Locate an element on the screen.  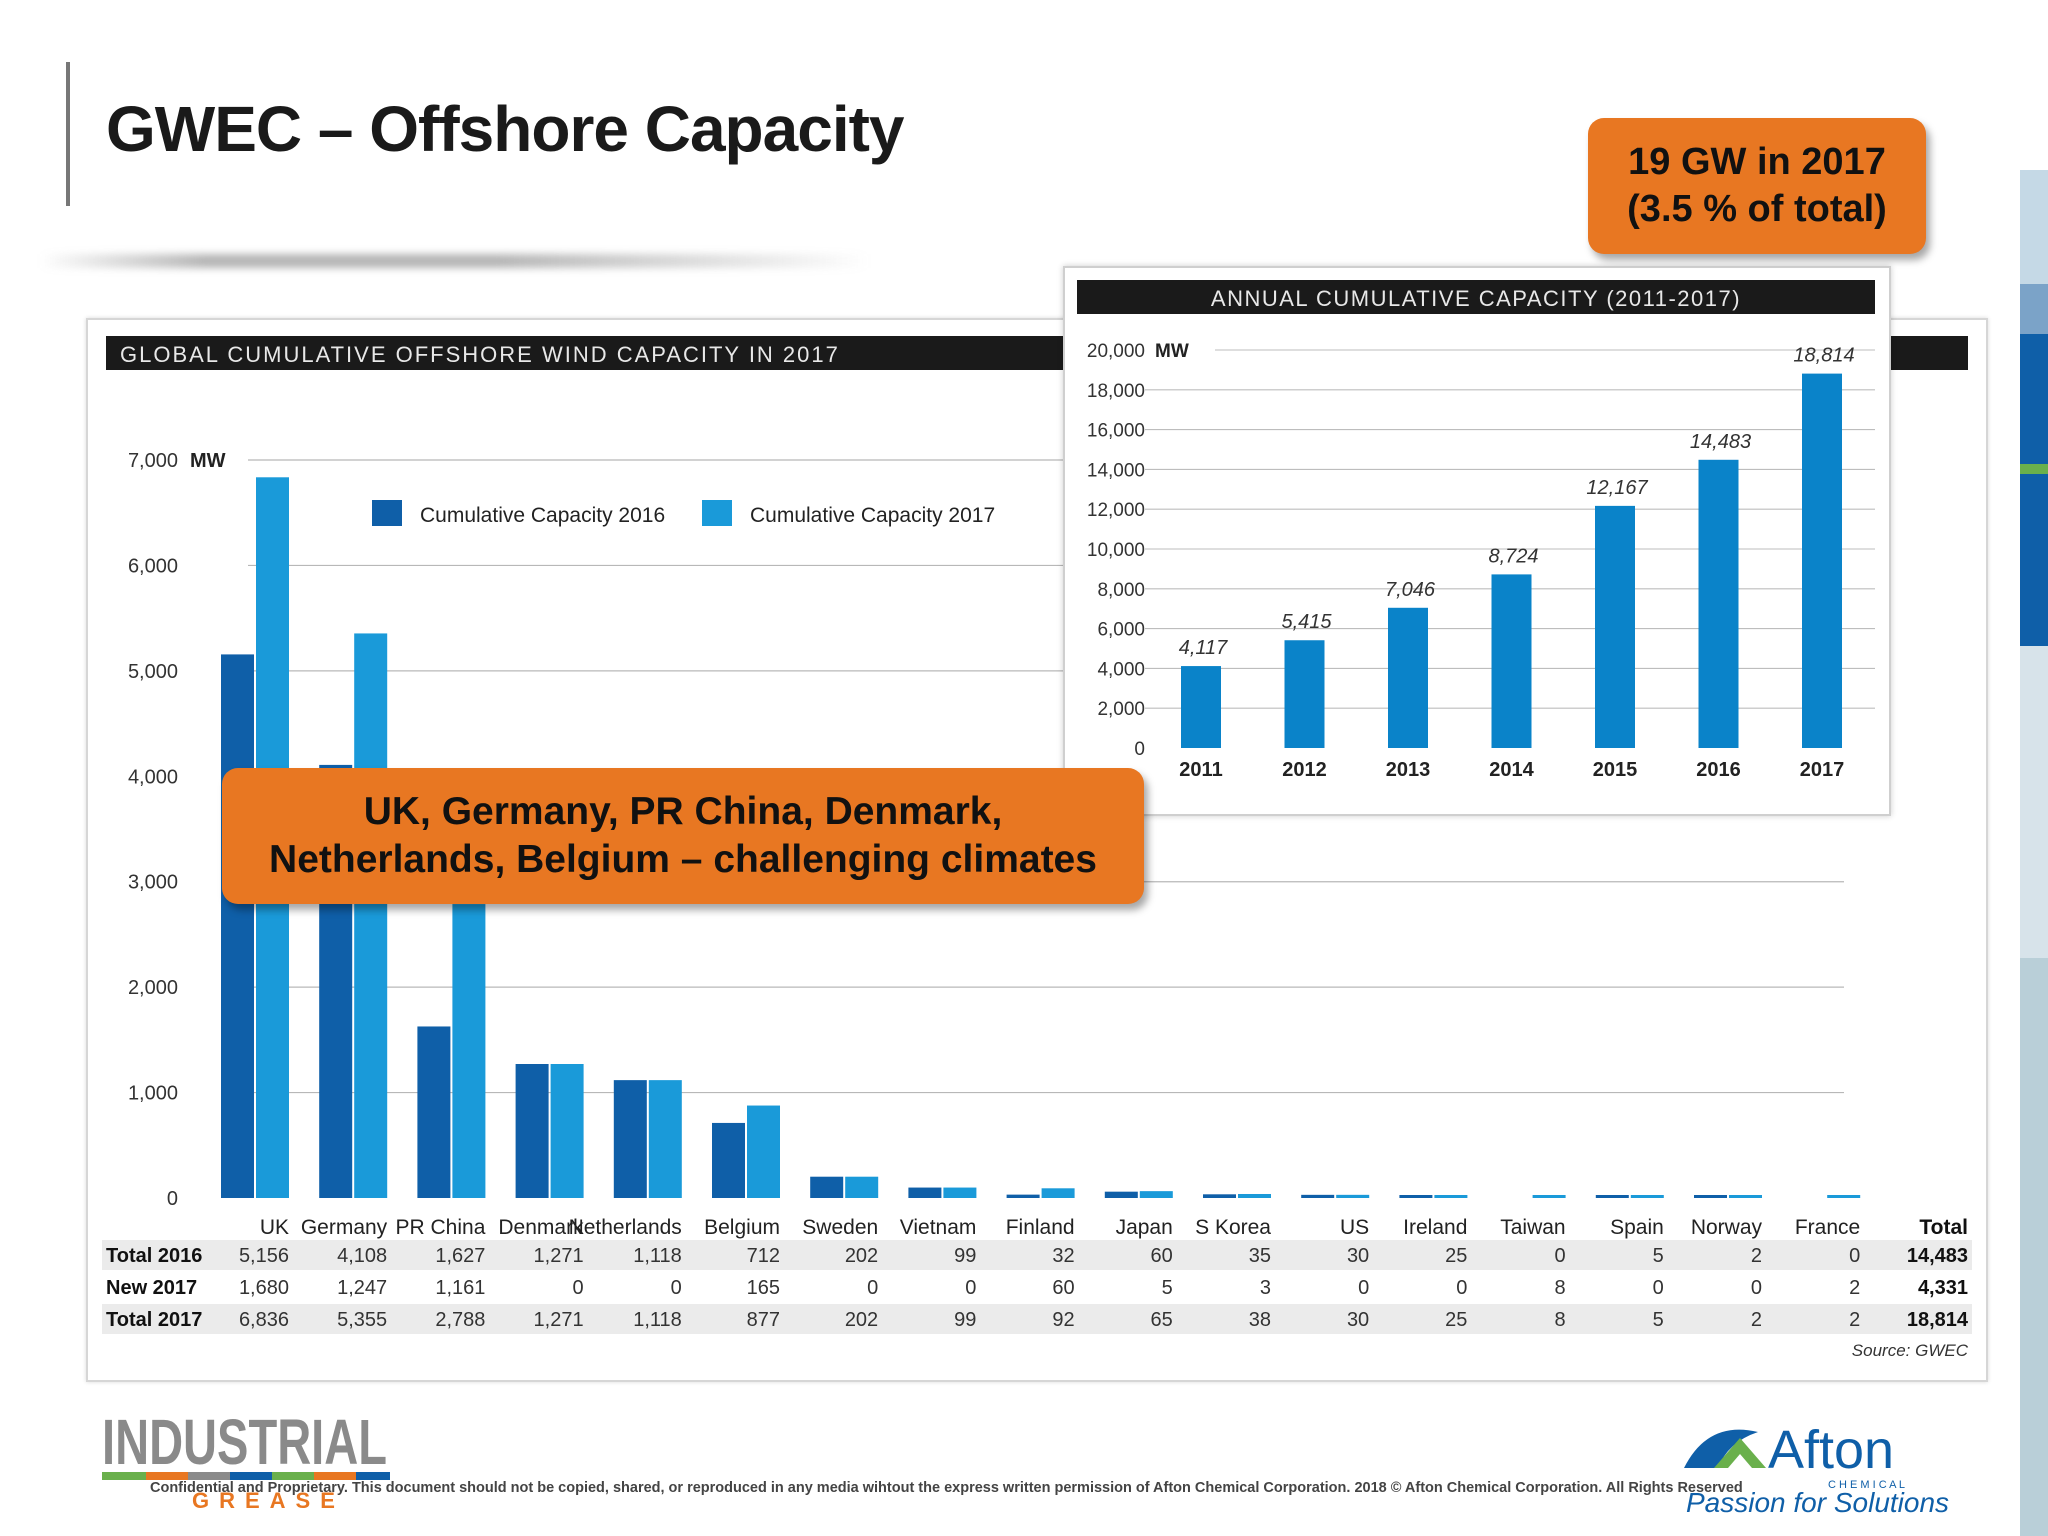
main-x-category-label: Japan is located at coordinates (1144, 1227).